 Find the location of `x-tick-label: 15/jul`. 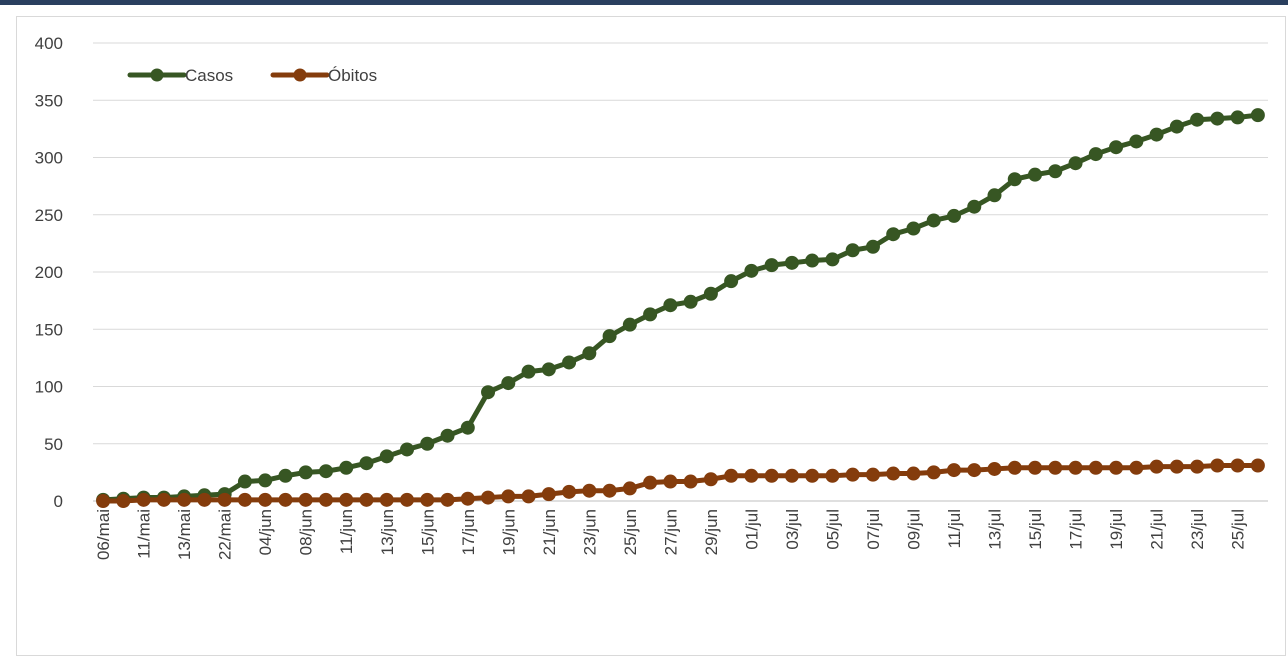

x-tick-label: 15/jul is located at coordinates (1035, 529).